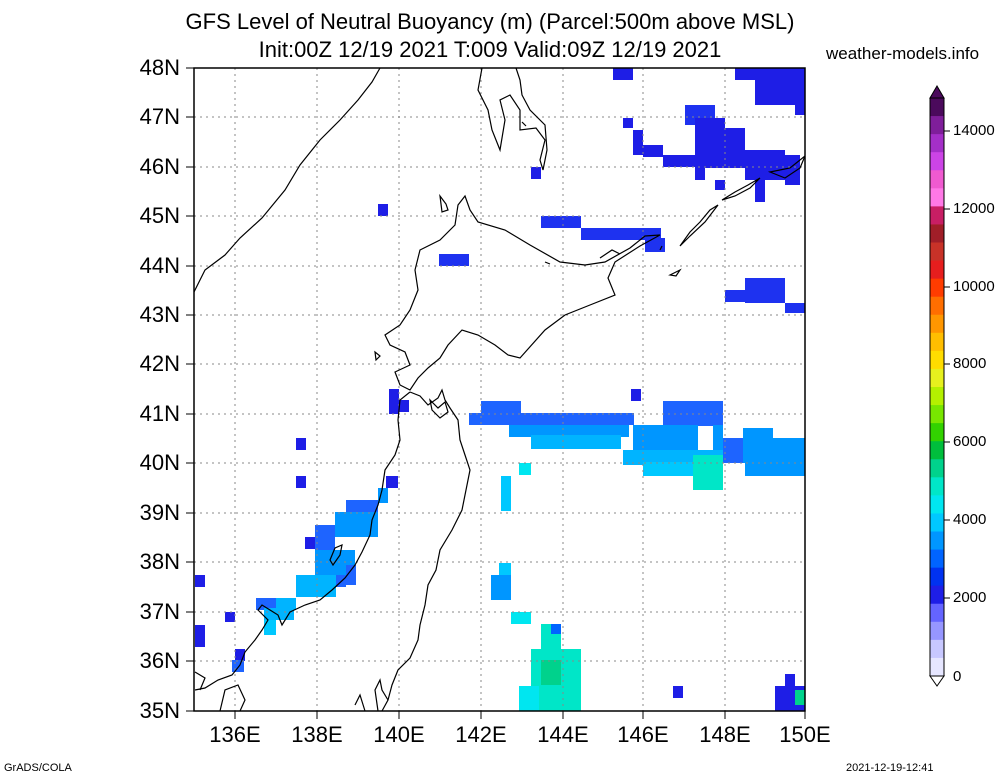  What do you see at coordinates (974, 130) in the screenshot?
I see `colorbar-label-14000: 14000` at bounding box center [974, 130].